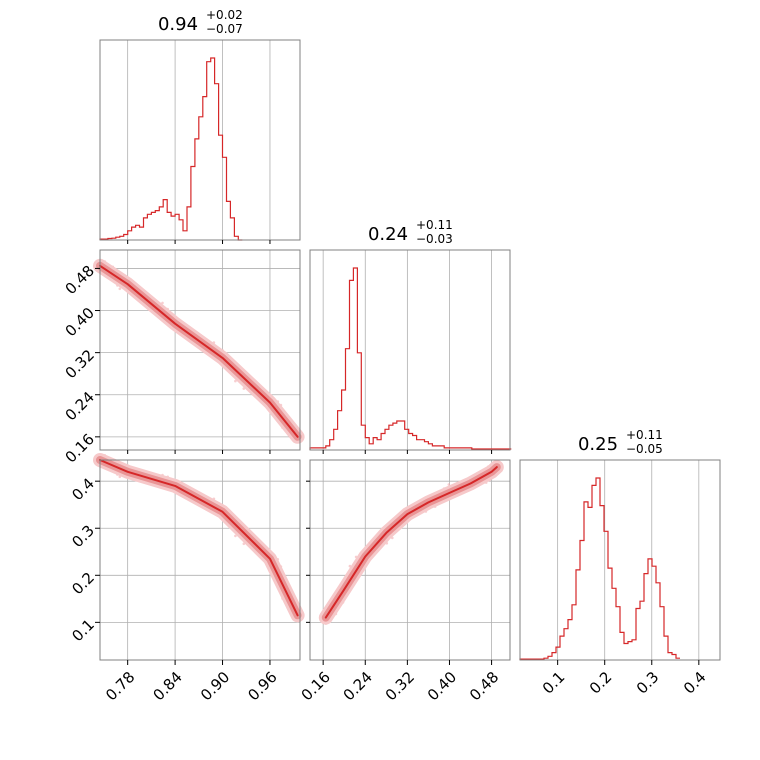 This screenshot has width=760, height=760. I want to click on panel-2-1: 0.16 0.24 0.32 0.40 0.48, so click(404, 581).